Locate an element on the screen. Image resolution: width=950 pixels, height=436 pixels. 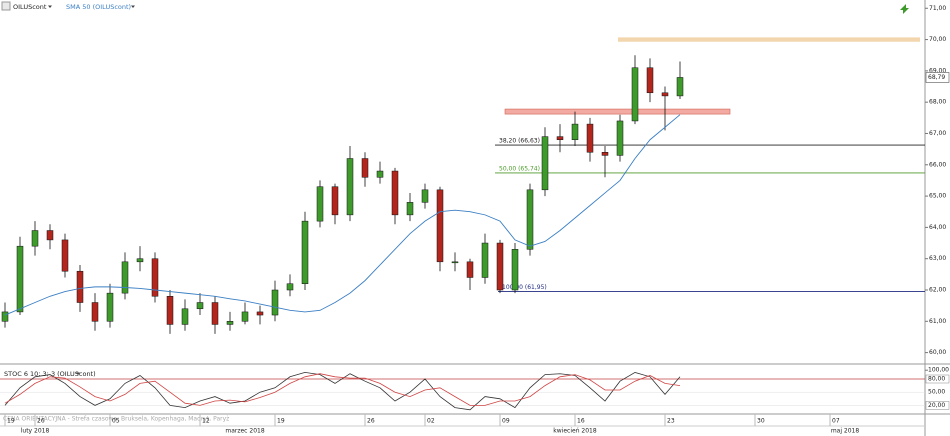
y-tick-label: 68,00 is located at coordinates (937, 102).